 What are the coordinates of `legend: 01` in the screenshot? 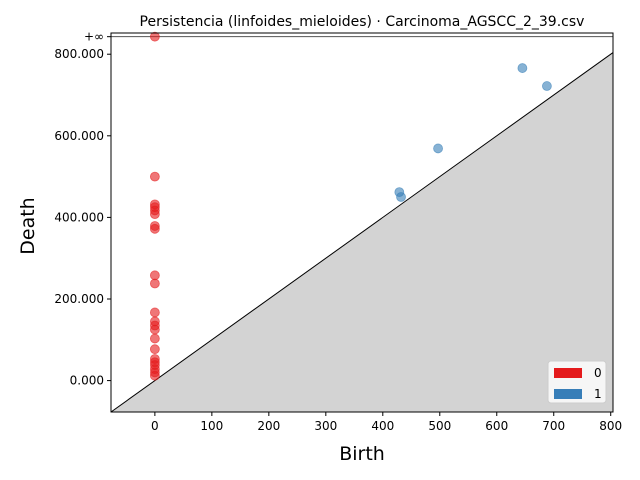 It's located at (577, 382).